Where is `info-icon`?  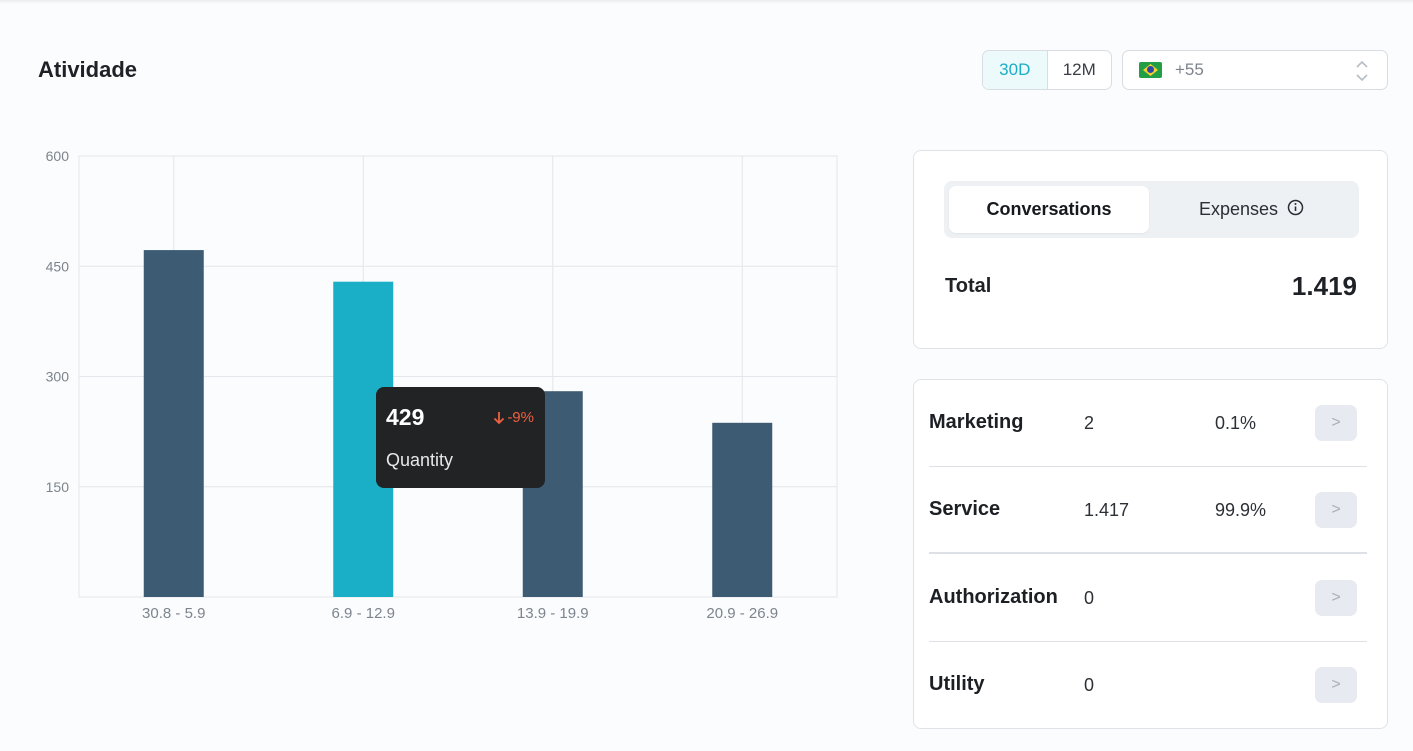
info-icon is located at coordinates (1295, 210).